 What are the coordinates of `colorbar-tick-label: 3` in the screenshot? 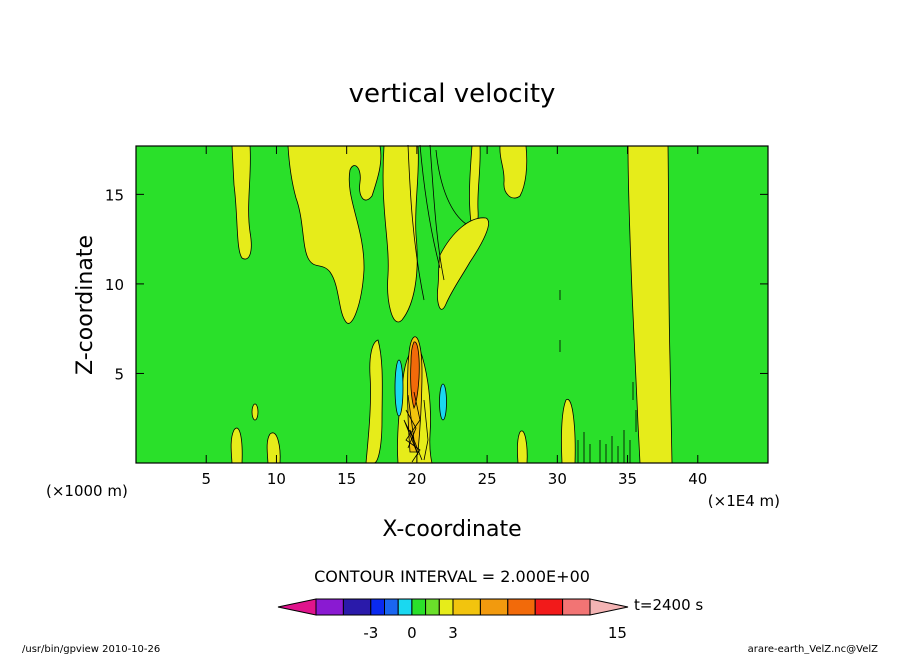 It's located at (453, 633).